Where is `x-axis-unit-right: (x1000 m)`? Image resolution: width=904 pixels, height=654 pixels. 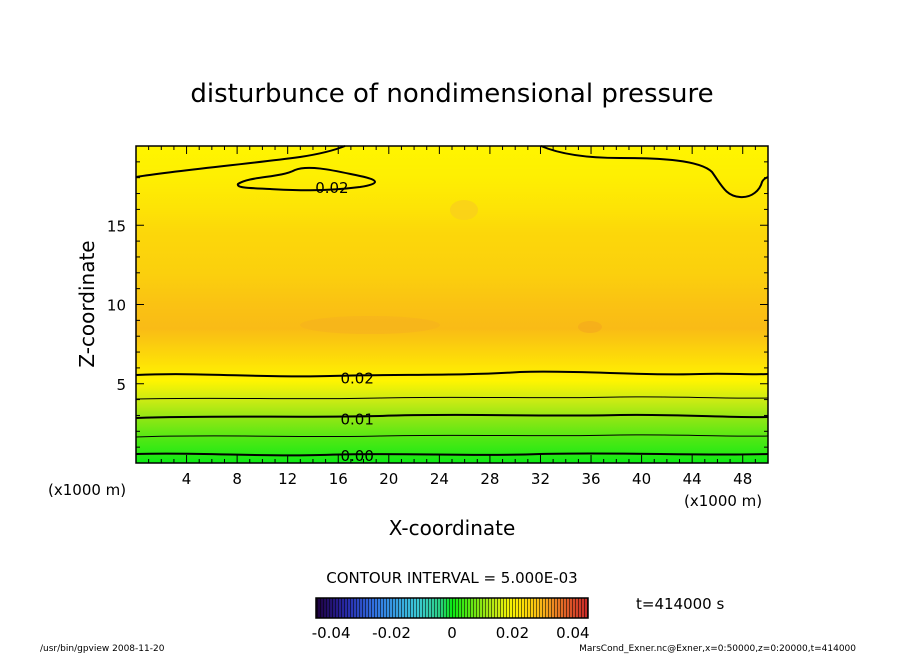 x-axis-unit-right: (x1000 m) is located at coordinates (723, 501).